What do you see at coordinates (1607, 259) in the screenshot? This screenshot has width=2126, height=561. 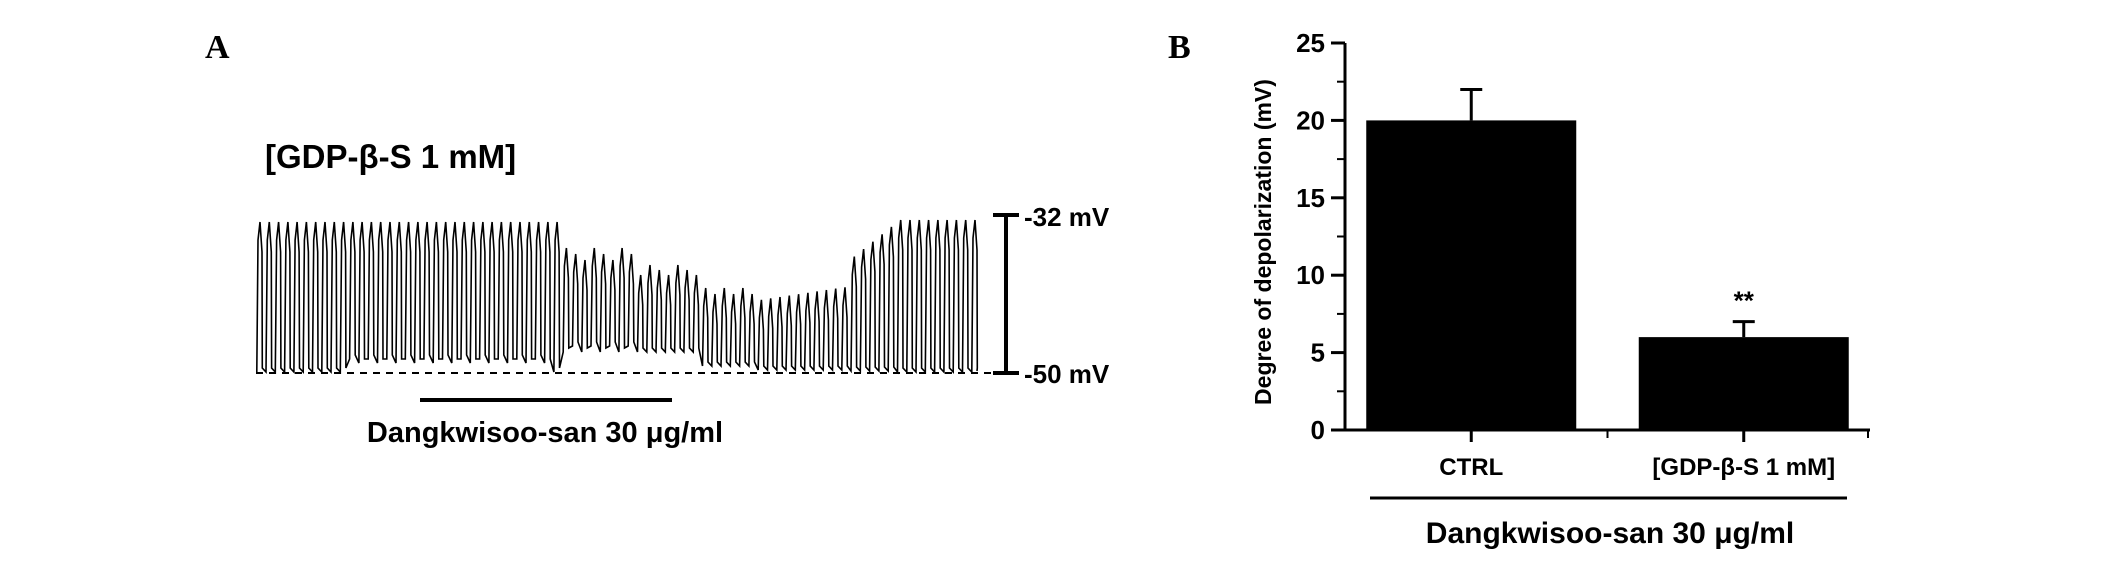 I see `bars: **` at bounding box center [1607, 259].